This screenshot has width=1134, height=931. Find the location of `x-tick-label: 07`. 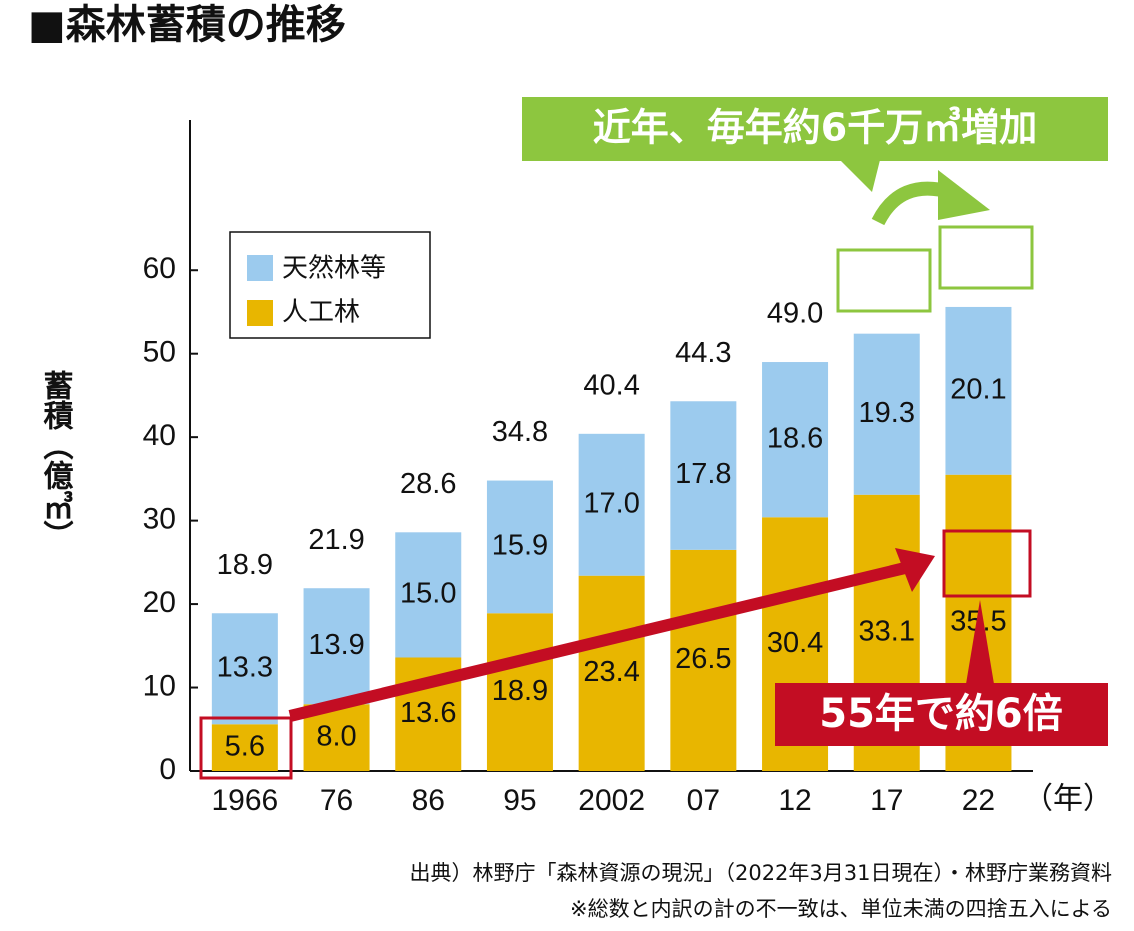

x-tick-label: 07 is located at coordinates (703, 800).